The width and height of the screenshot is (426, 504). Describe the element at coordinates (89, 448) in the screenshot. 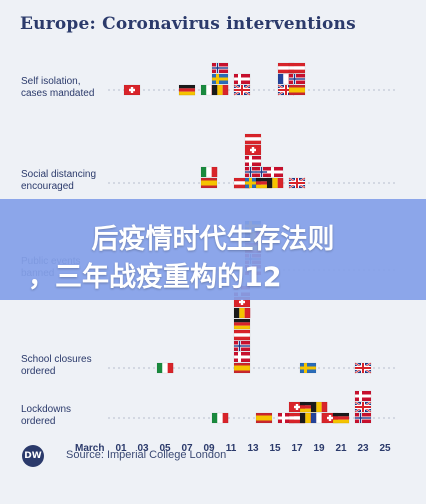

I see `x-axis-label: March` at that location.